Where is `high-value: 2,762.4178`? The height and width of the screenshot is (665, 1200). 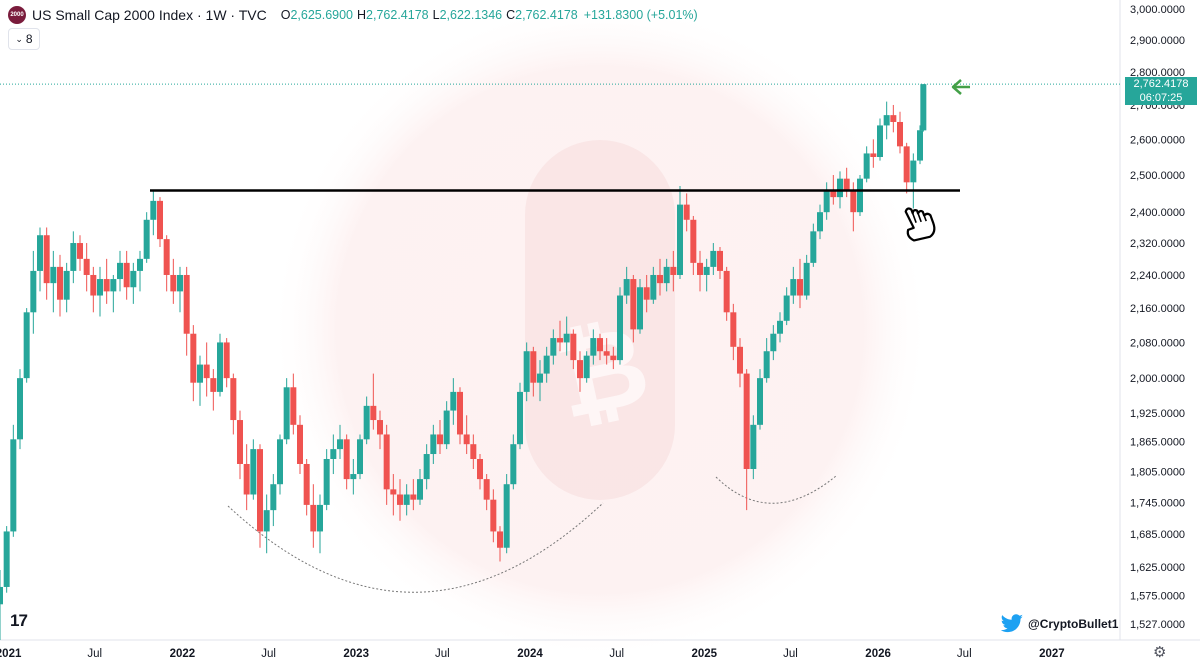 high-value: 2,762.4178 is located at coordinates (397, 15).